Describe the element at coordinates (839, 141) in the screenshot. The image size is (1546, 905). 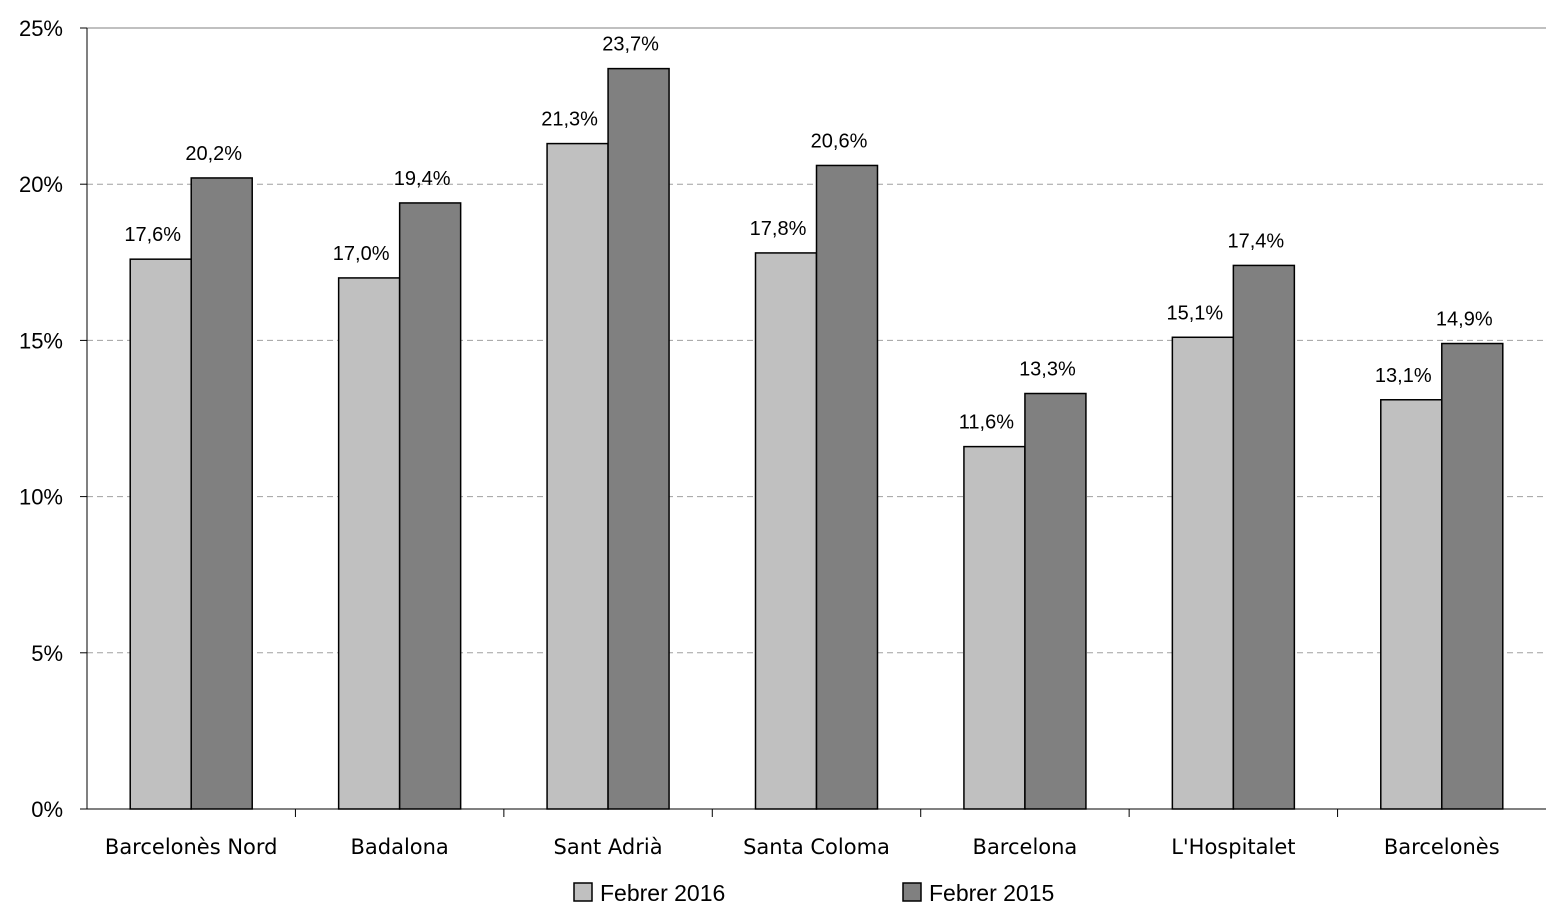
I see `data-label: 20,6%` at that location.